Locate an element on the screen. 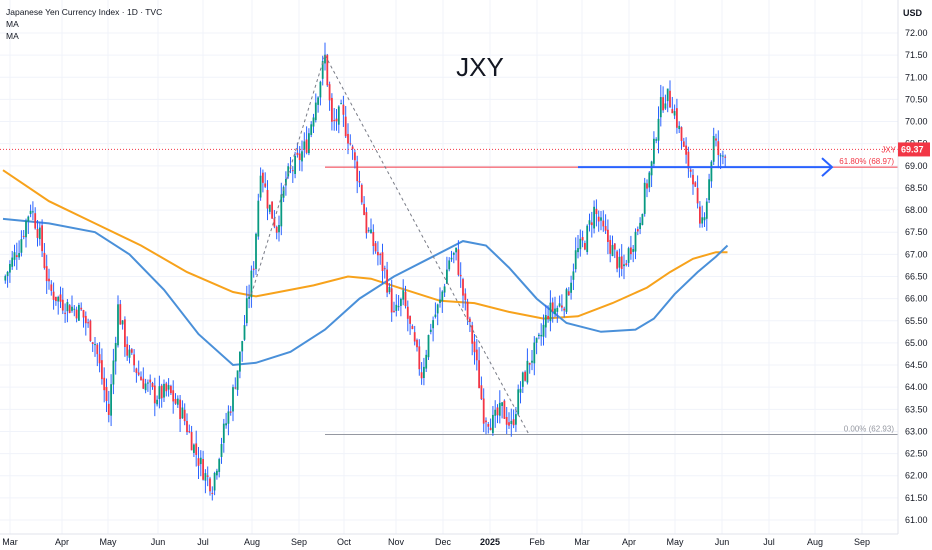 The width and height of the screenshot is (932, 550). arrow-right-icon is located at coordinates (827, 167).